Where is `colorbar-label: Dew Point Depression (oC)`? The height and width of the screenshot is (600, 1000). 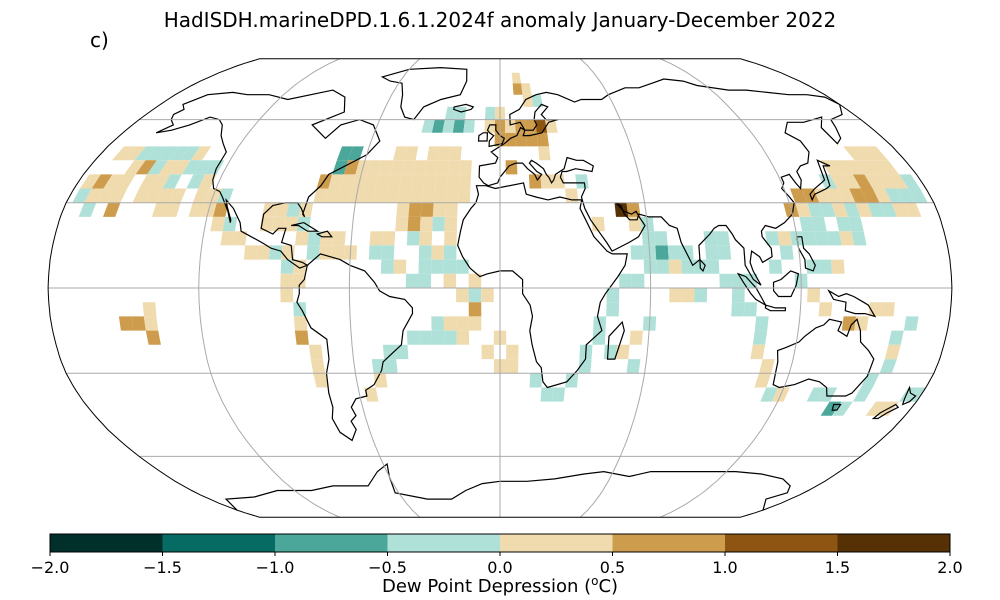 colorbar-label: Dew Point Depression (oC) is located at coordinates (500, 585).